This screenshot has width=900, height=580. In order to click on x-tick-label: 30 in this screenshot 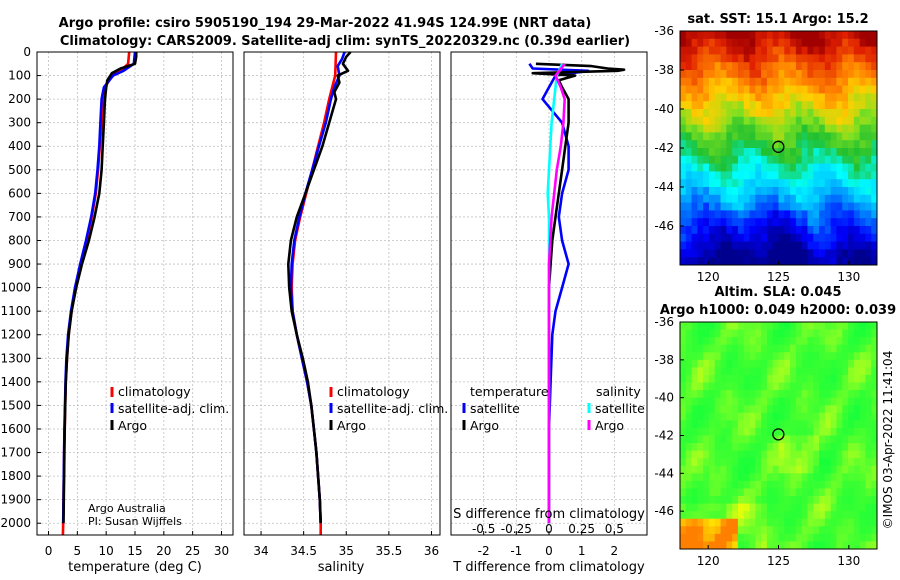, I will do `click(221, 551)`.